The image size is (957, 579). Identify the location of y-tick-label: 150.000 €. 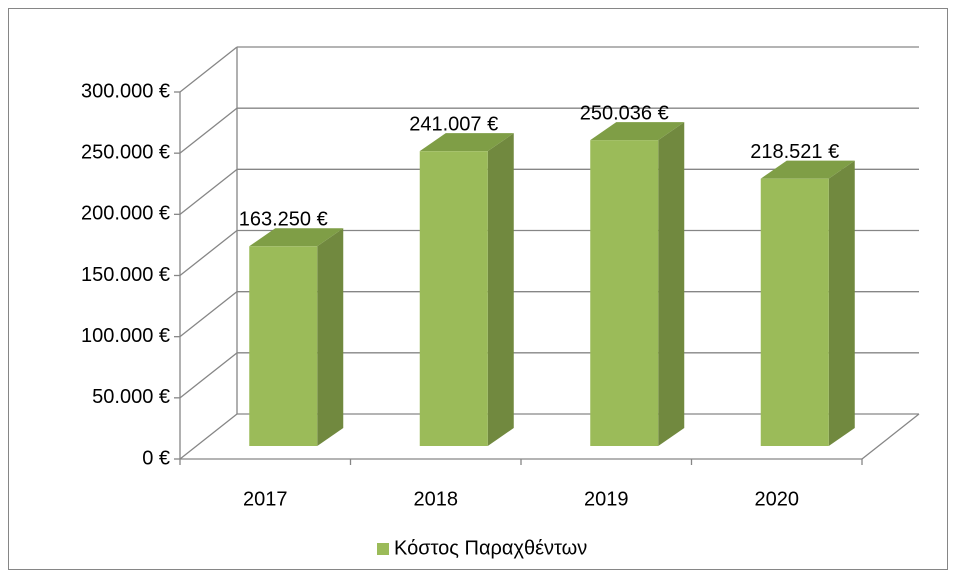
(125, 275).